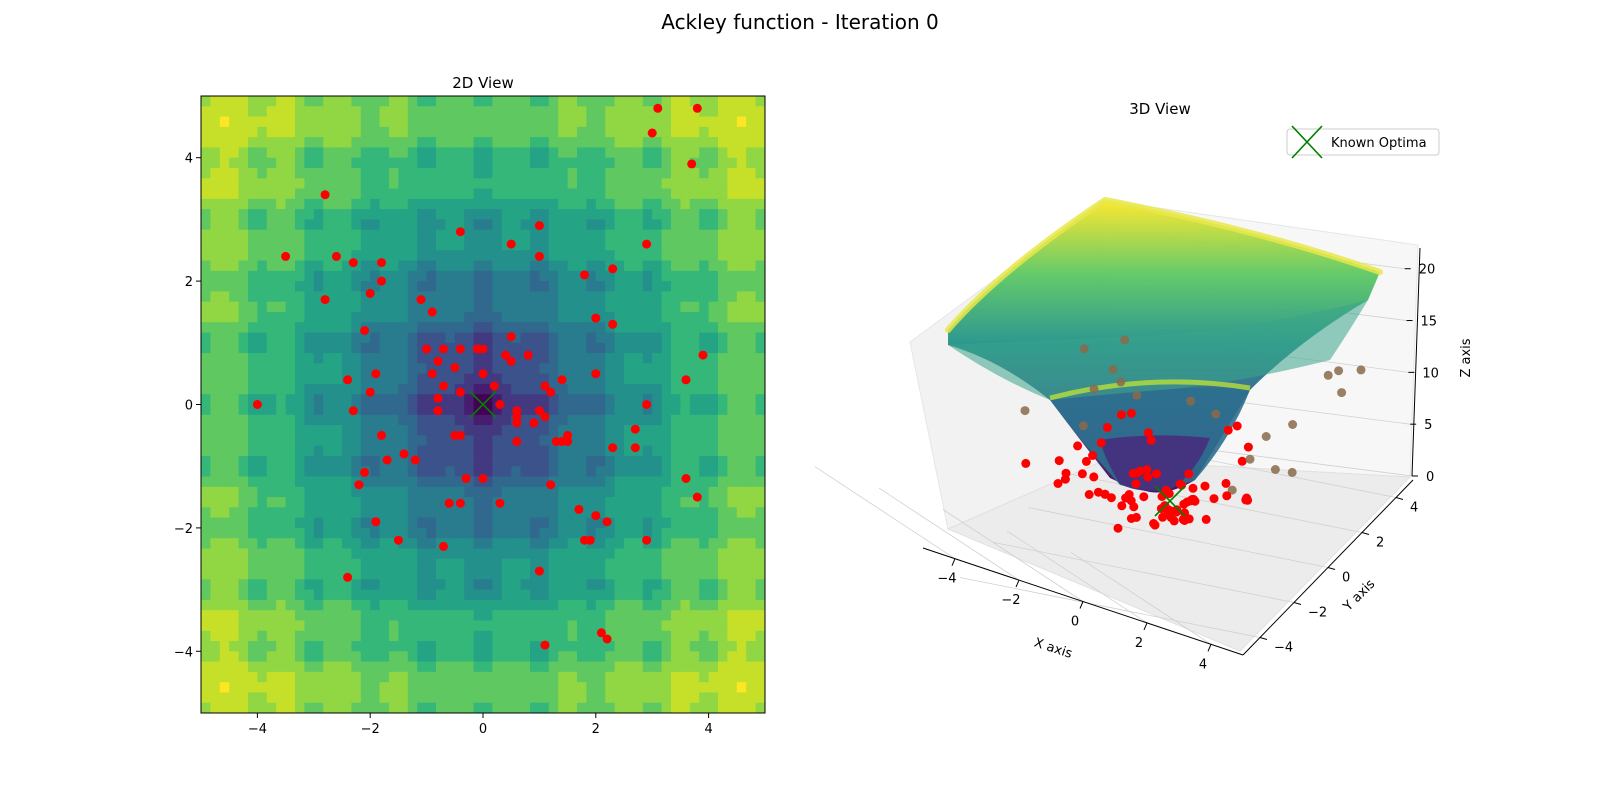 The image size is (1600, 800). I want to click on chart-title-3d: 3D View, so click(1159, 109).